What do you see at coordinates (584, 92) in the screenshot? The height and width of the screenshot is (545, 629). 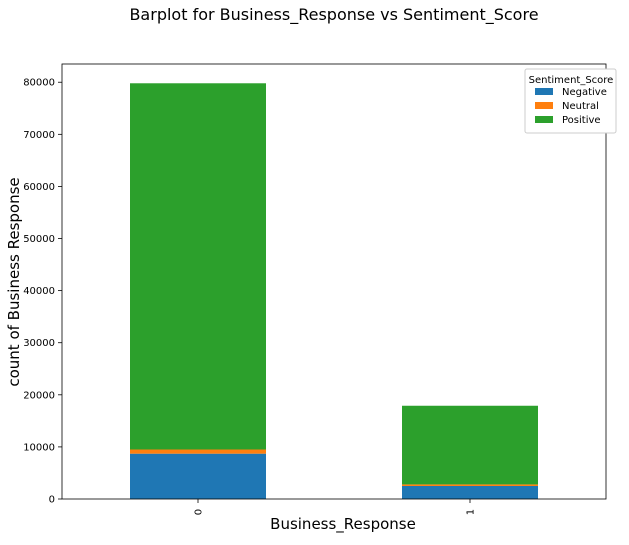 I see `legend-label-negative: Negative` at bounding box center [584, 92].